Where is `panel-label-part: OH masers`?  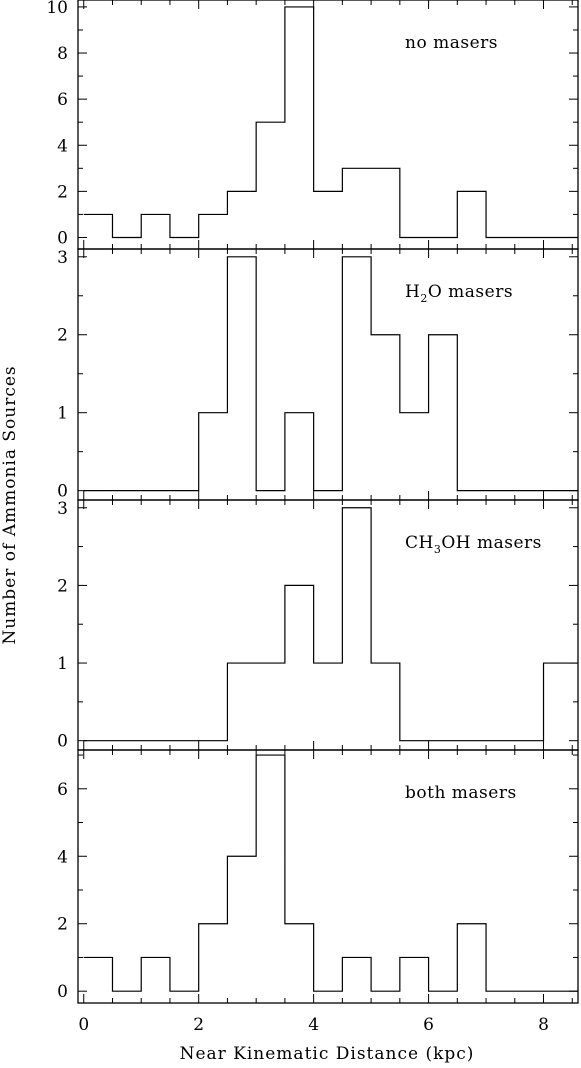 panel-label-part: OH masers is located at coordinates (491, 543).